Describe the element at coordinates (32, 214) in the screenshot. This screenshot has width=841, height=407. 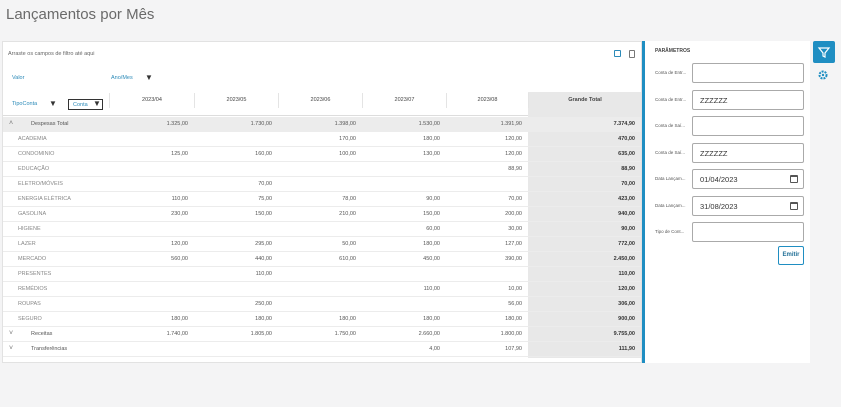
I see `row-label: GASOLINA` at that location.